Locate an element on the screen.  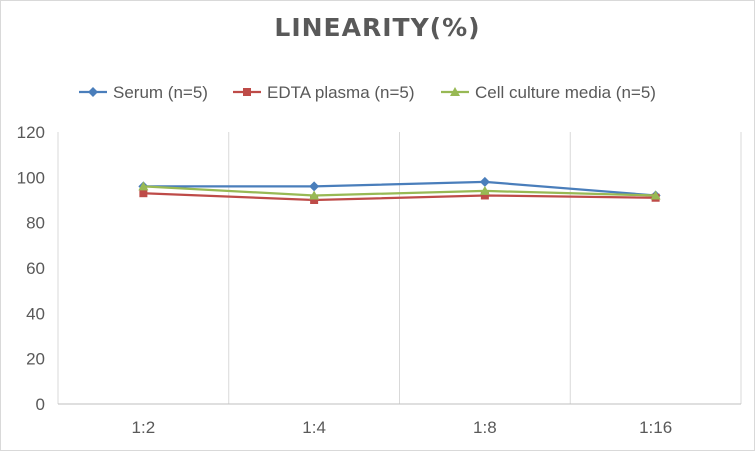
x-tick-label: 1:16 is located at coordinates (655, 427).